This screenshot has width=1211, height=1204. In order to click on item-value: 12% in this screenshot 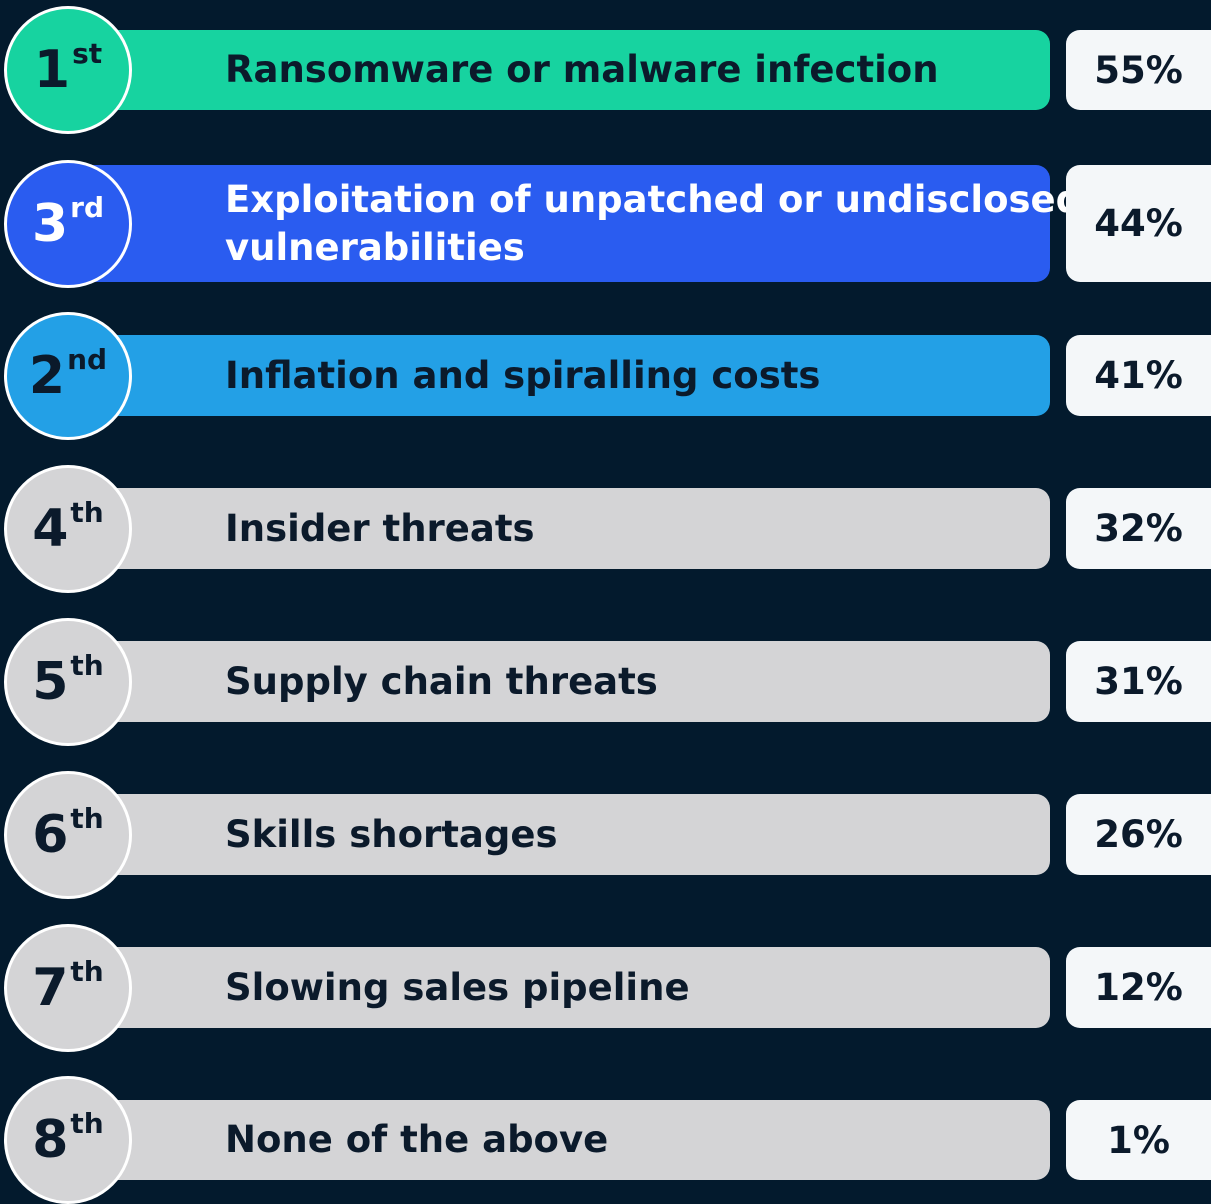, I will do `click(1138, 987)`.